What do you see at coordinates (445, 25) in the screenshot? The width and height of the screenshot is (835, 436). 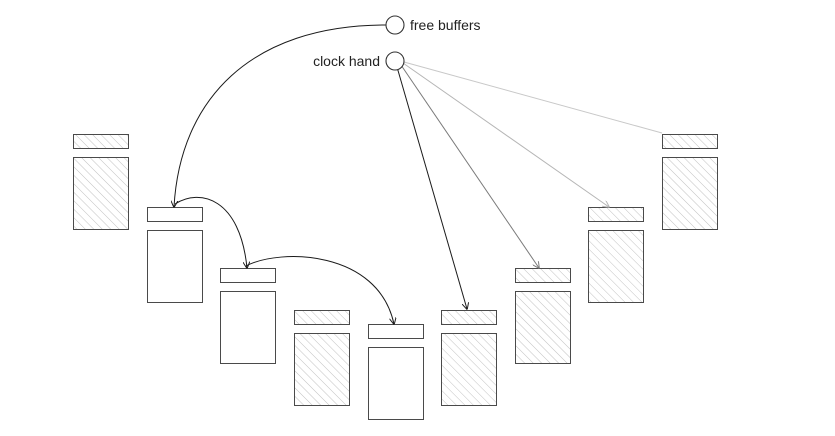 I see `free-buffers-label: free buffers` at bounding box center [445, 25].